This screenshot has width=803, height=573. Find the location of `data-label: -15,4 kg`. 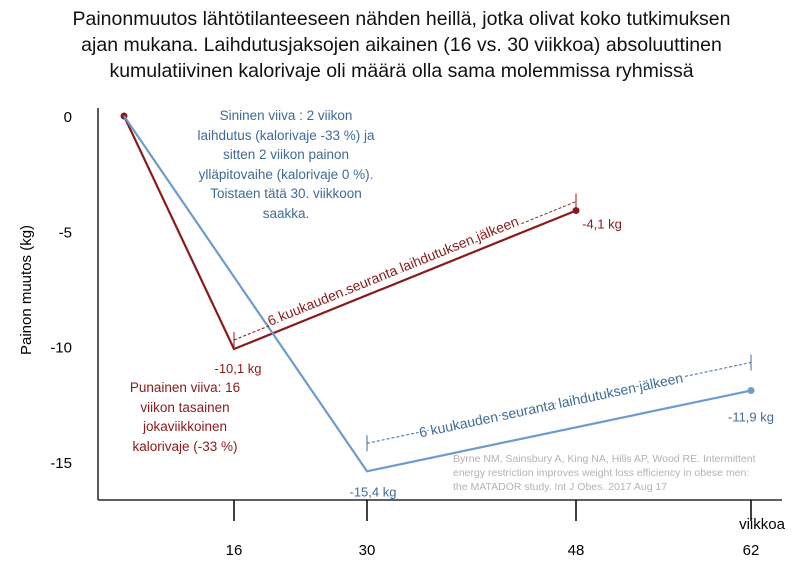

data-label: -15,4 kg is located at coordinates (373, 491).